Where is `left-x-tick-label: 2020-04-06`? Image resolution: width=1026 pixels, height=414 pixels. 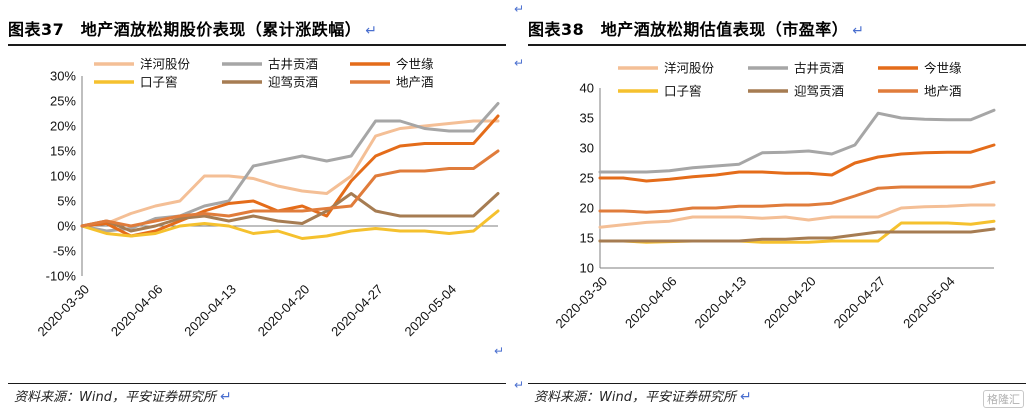 left-x-tick-label: 2020-04-06 is located at coordinates (137, 311).